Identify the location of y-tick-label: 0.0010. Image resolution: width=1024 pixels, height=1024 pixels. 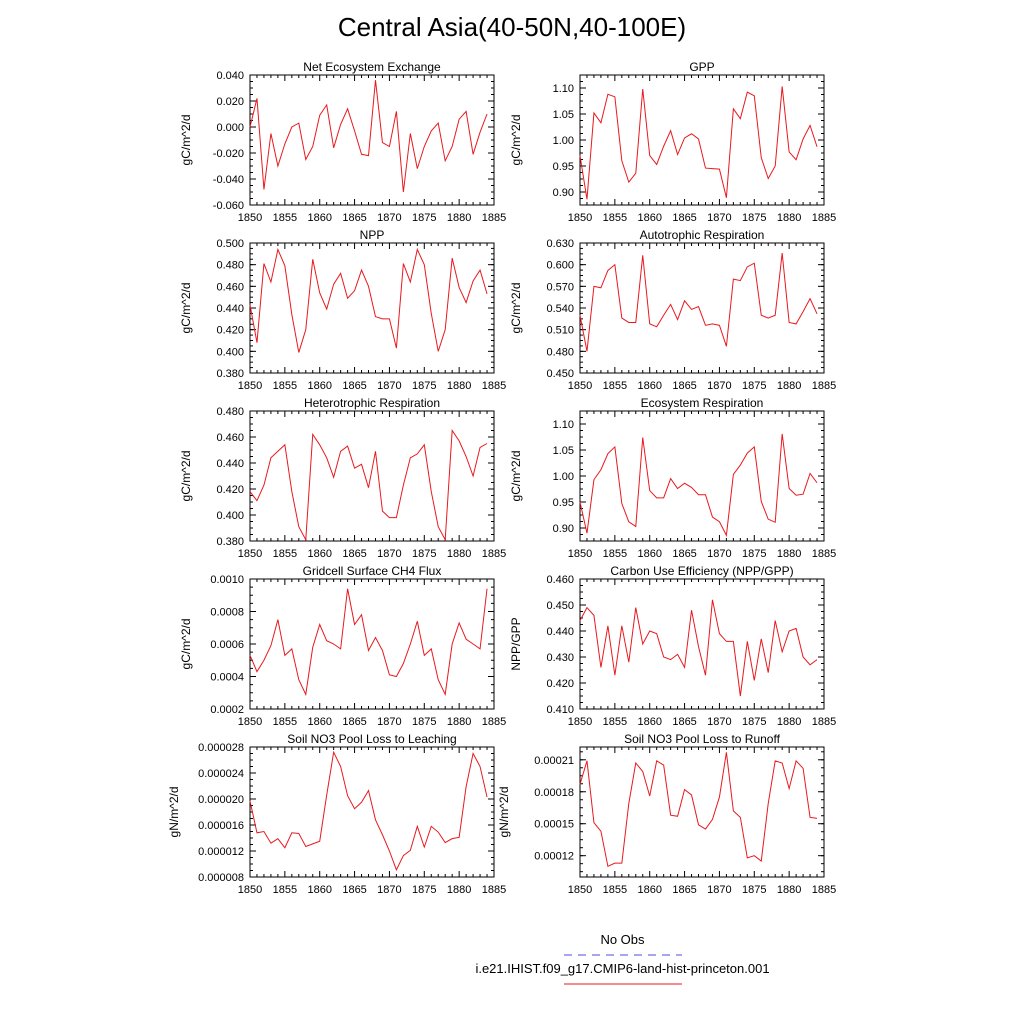
(227, 580).